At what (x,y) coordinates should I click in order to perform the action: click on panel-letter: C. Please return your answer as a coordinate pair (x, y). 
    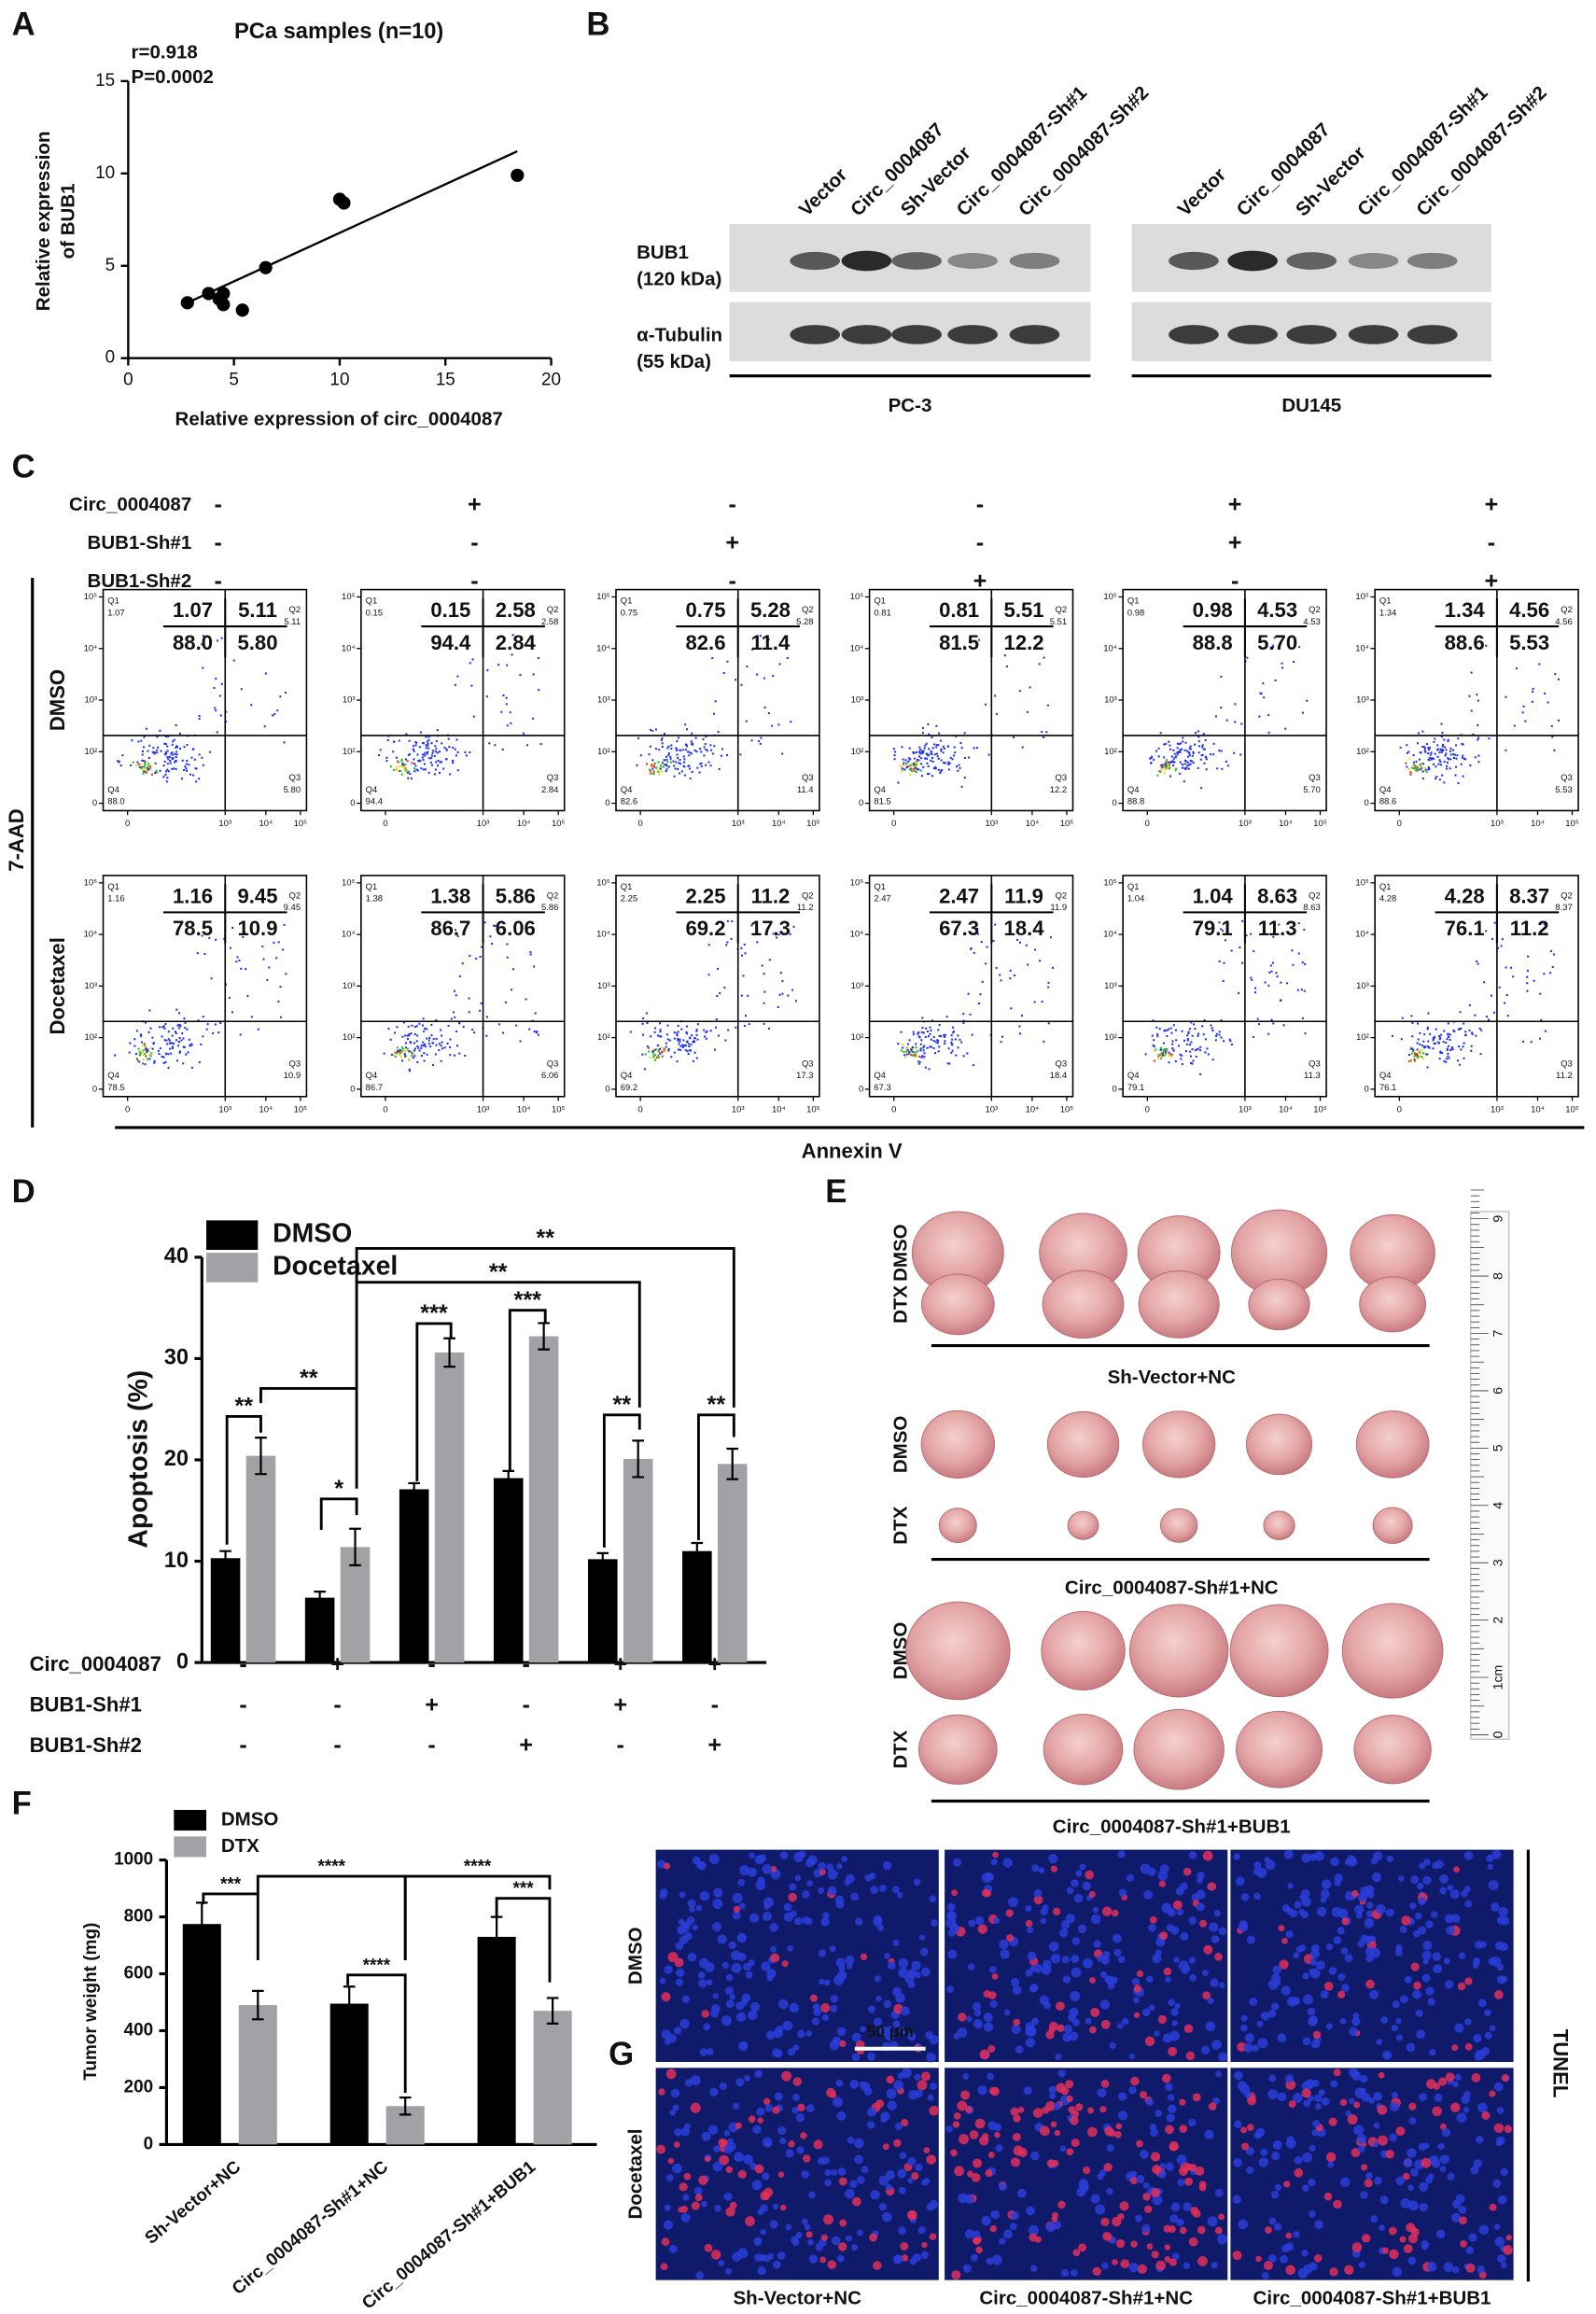
    Looking at the image, I should click on (23, 466).